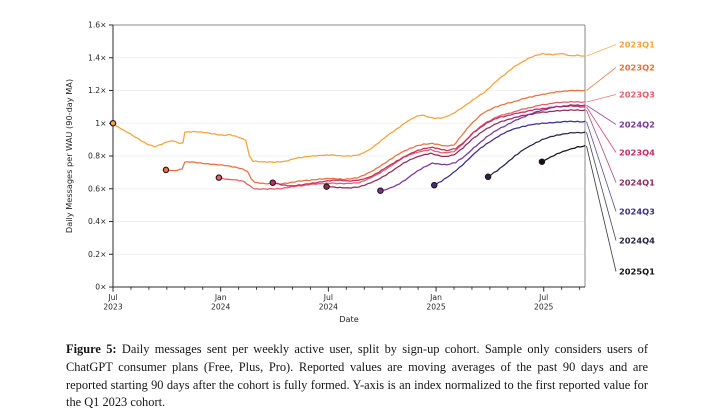 This screenshot has height=412, width=711. Describe the element at coordinates (97, 57) in the screenshot. I see `y-tick-label: 1.4×` at that location.